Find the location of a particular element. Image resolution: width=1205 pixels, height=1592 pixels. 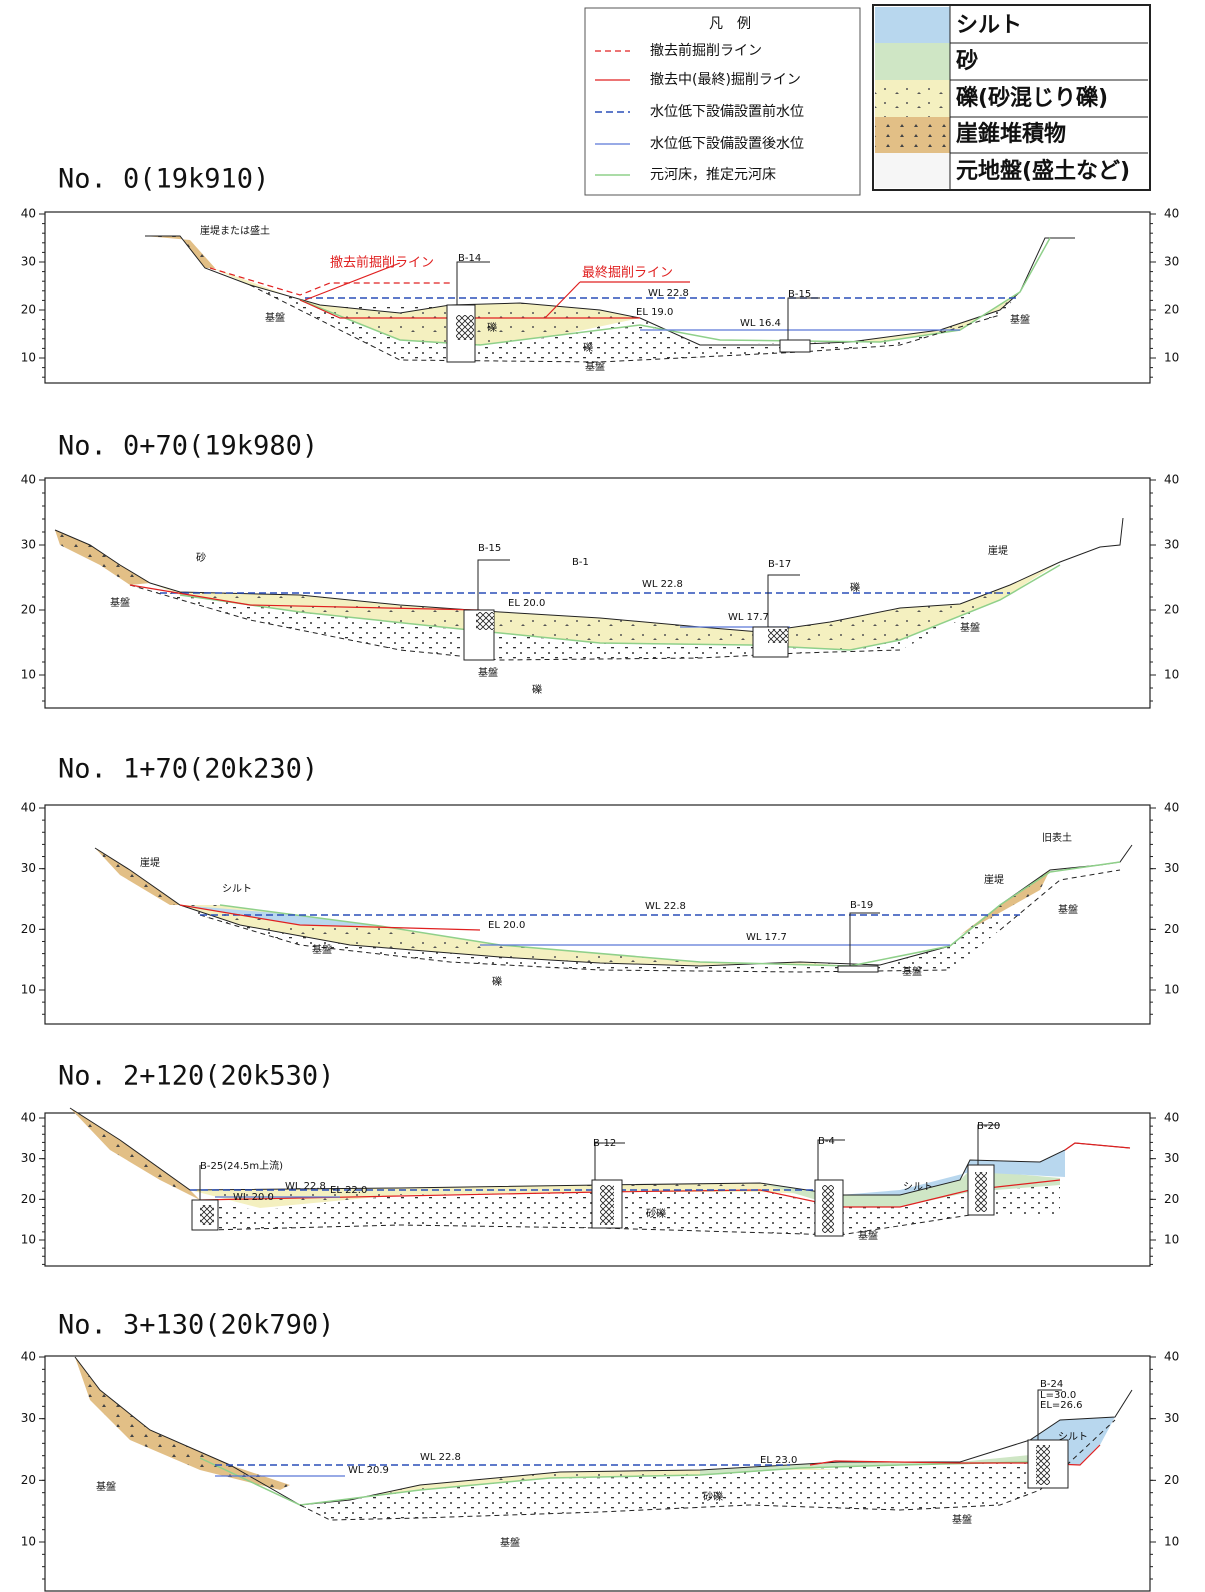

ground-line is located at coordinates (603, 1431).